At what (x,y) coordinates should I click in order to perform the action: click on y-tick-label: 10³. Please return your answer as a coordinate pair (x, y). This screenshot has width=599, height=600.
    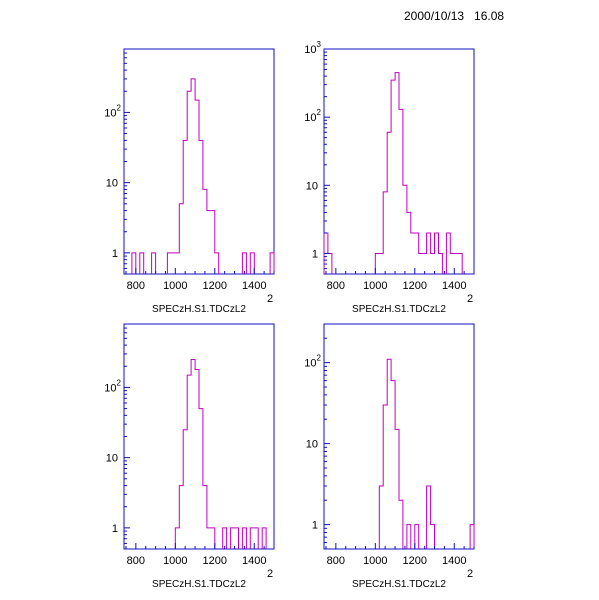
    Looking at the image, I should click on (312, 48).